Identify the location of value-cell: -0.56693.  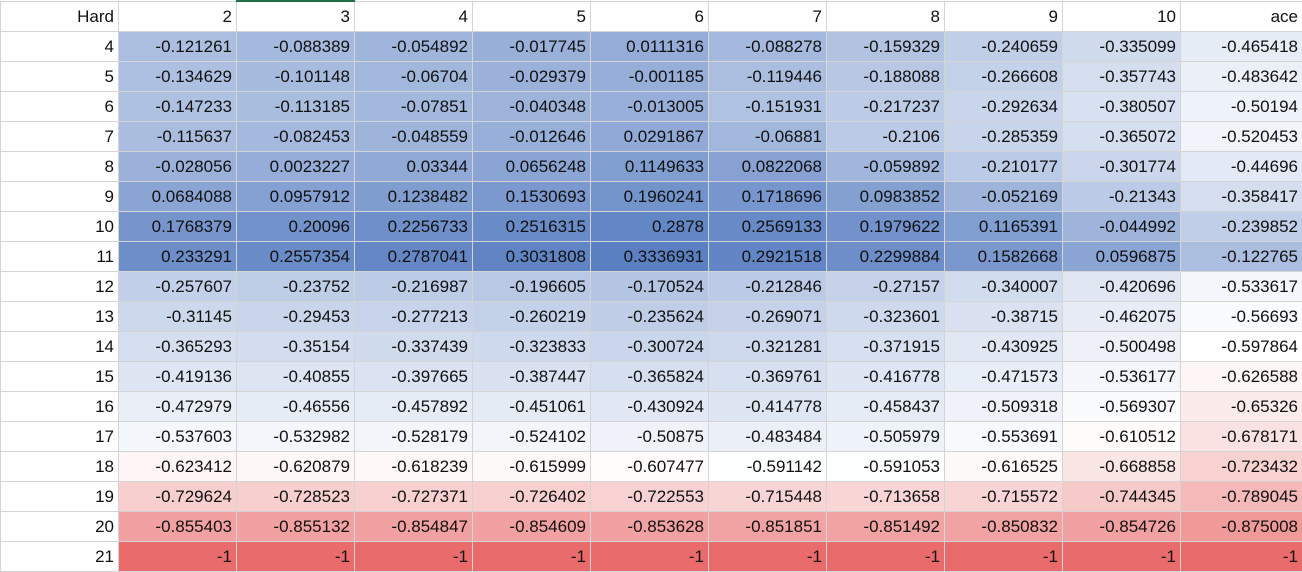
(1241, 317).